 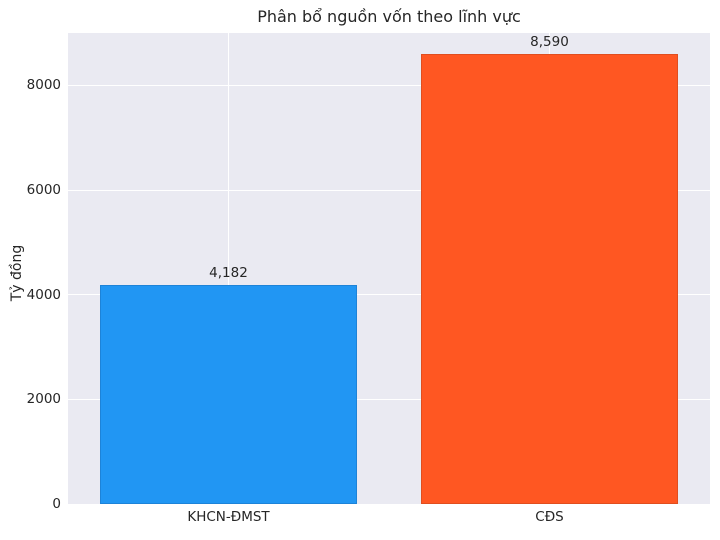 I want to click on bar, so click(x=228, y=394).